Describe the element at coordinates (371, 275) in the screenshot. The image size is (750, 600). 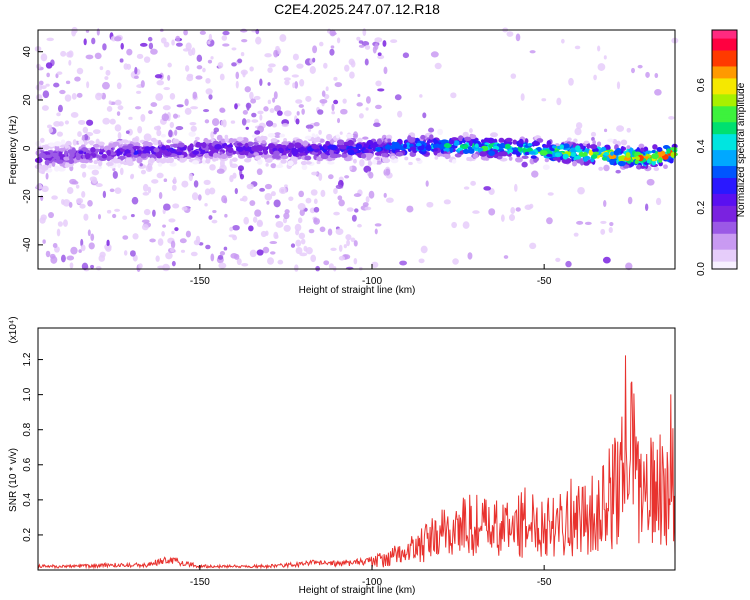
I see `spectrogram-x-ticks: -150 -100 -50` at that location.